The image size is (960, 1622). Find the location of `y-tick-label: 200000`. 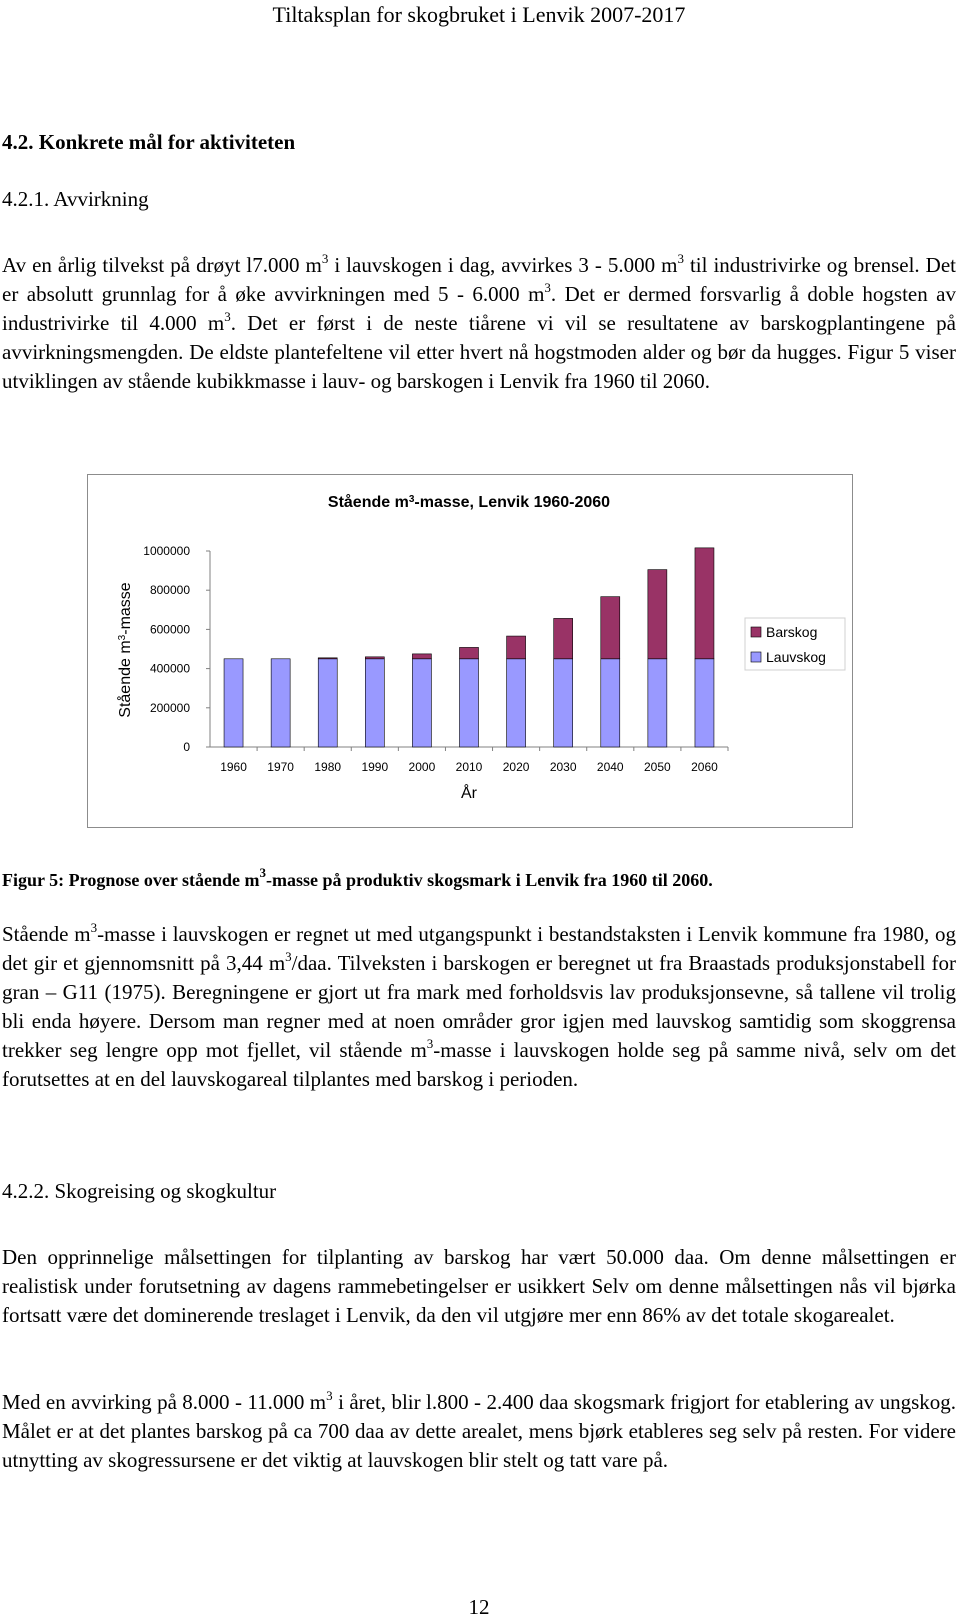

y-tick-label: 200000 is located at coordinates (170, 708).